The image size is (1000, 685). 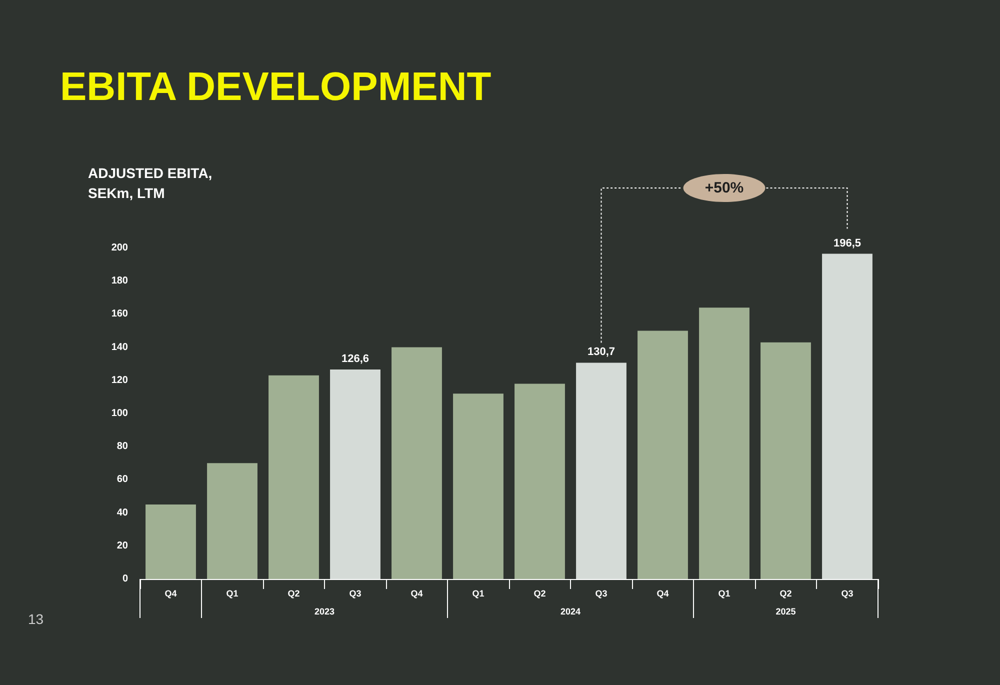 I want to click on data-label: 130,7, so click(x=601, y=352).